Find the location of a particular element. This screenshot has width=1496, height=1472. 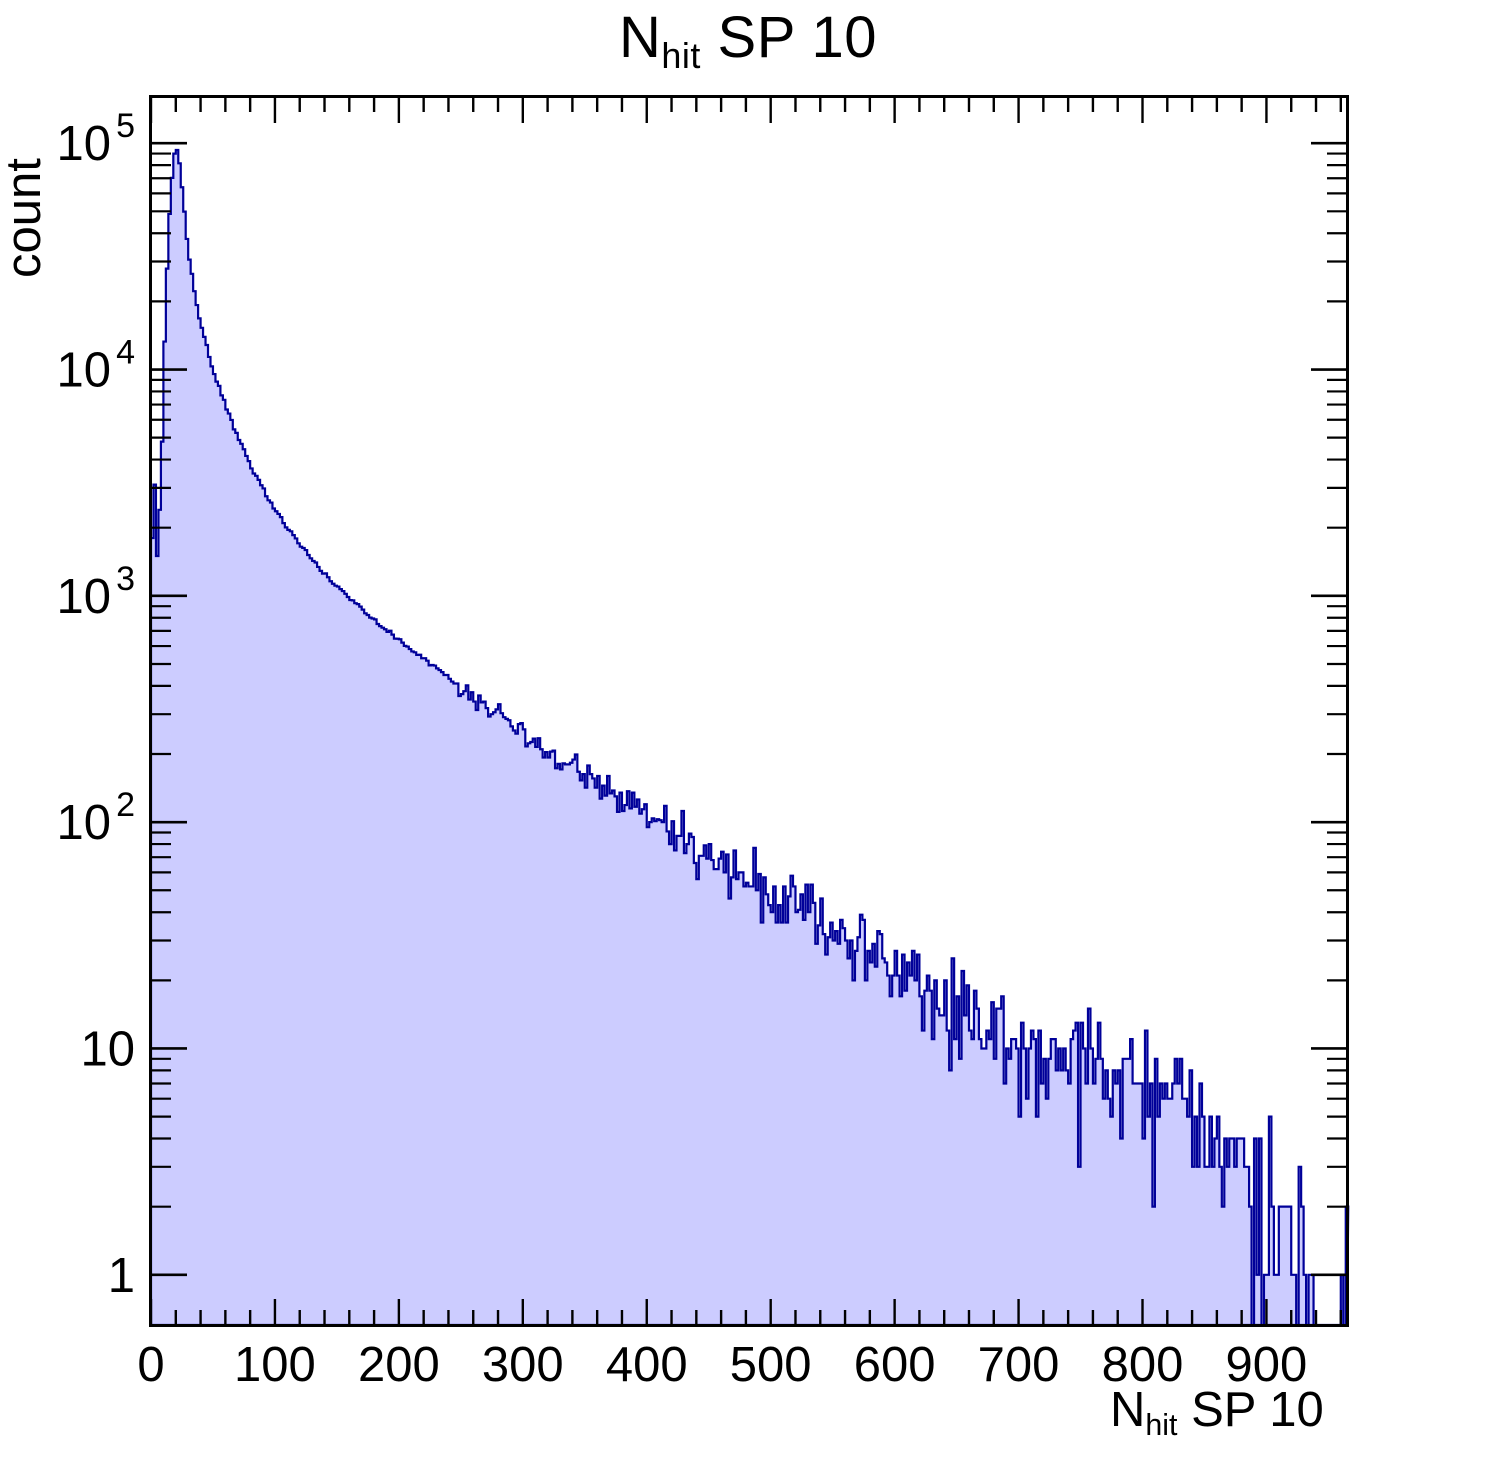

x-tick-label: 600 is located at coordinates (895, 1365).